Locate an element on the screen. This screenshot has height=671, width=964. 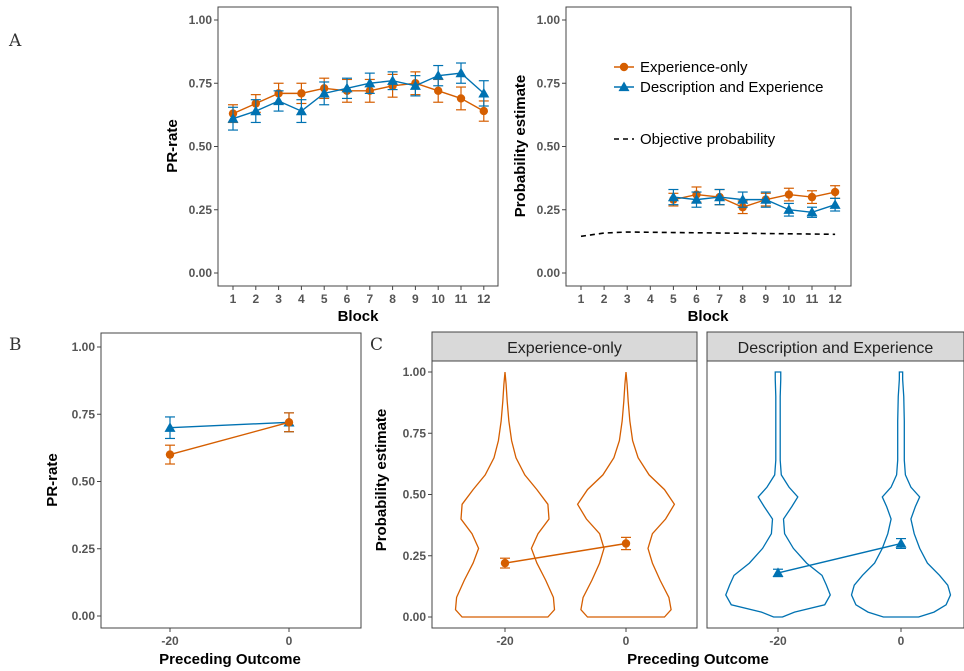
legend-description-experience-point is located at coordinates (624, 86).